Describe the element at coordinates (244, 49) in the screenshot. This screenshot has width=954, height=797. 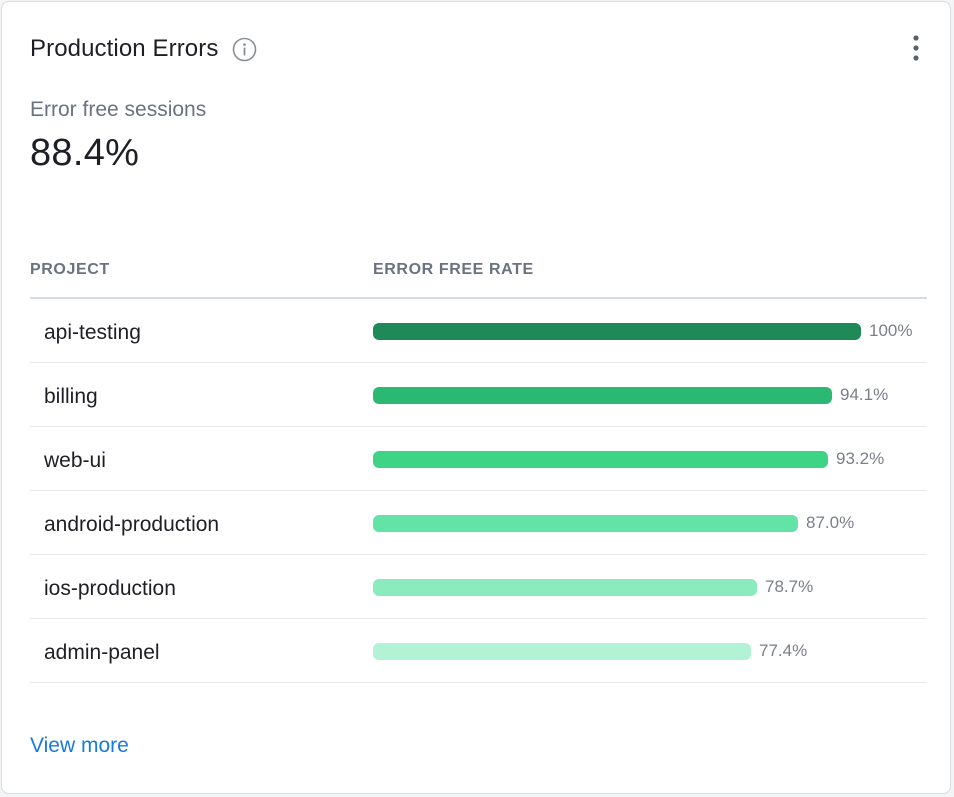
I see `info-icon` at that location.